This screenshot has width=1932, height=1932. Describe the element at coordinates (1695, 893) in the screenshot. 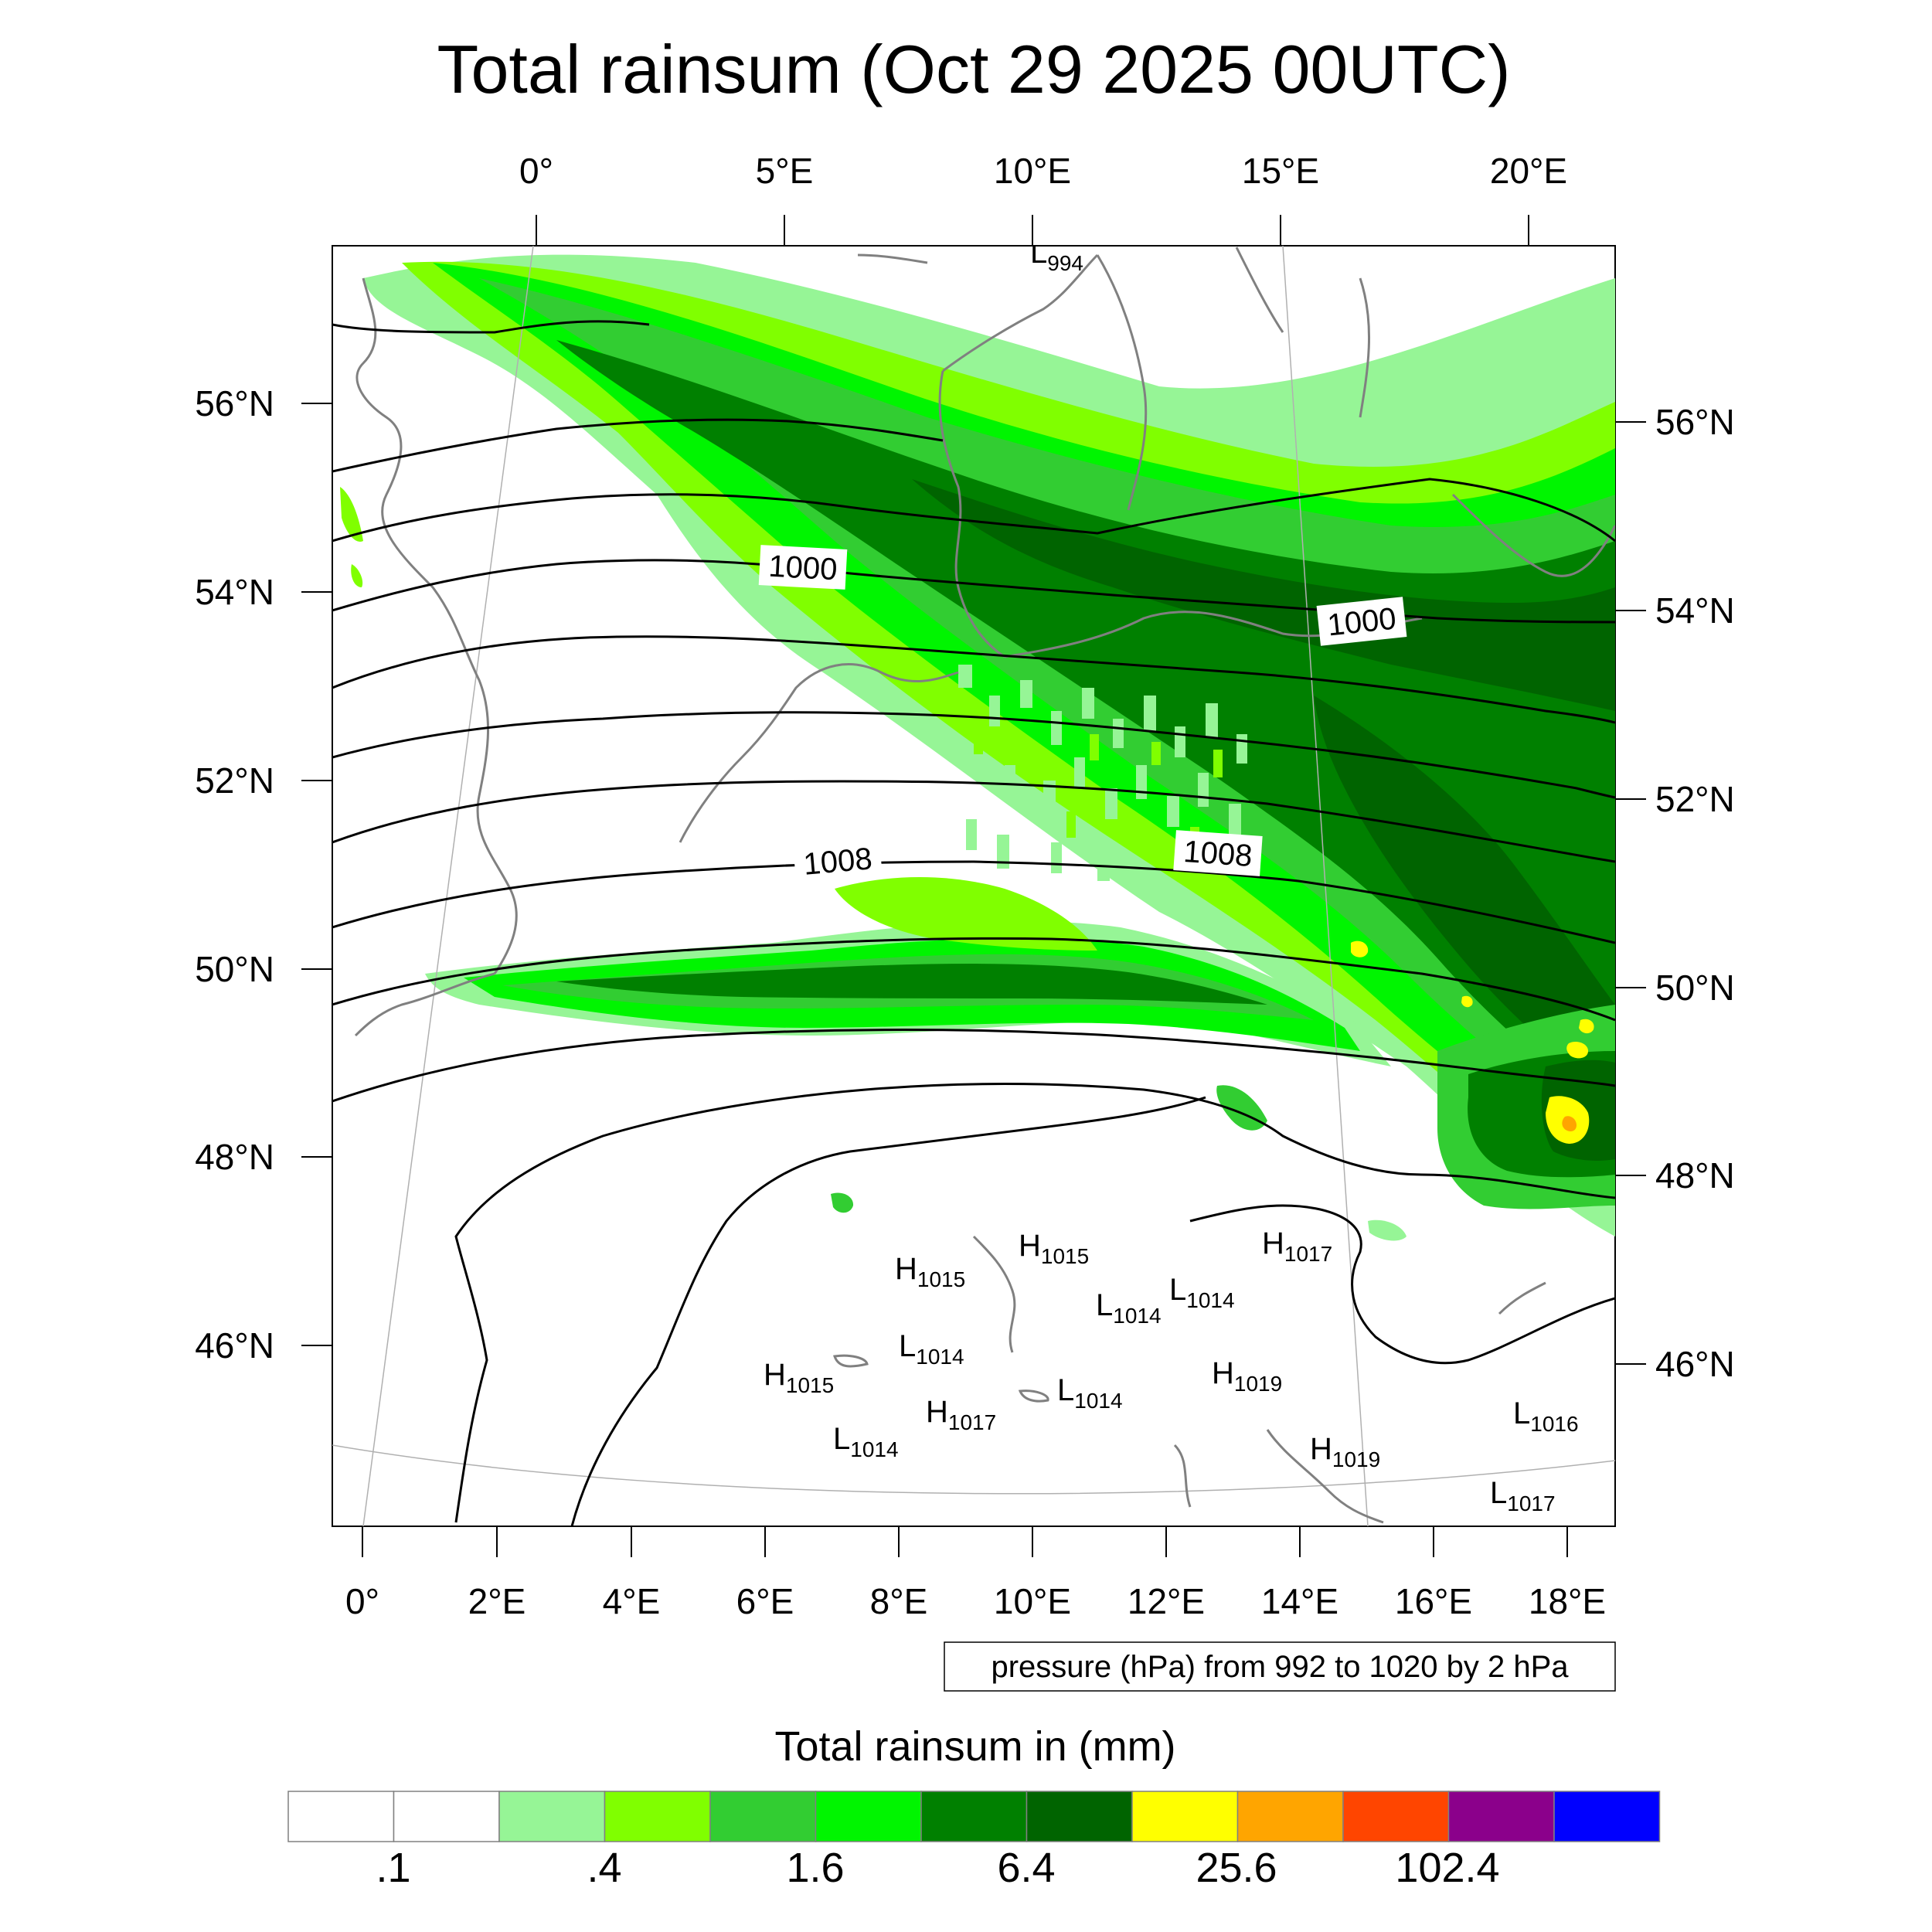

I see `right-latitude-labels: 56°N 54°N 52°N 50°N 48°N 46°N` at that location.